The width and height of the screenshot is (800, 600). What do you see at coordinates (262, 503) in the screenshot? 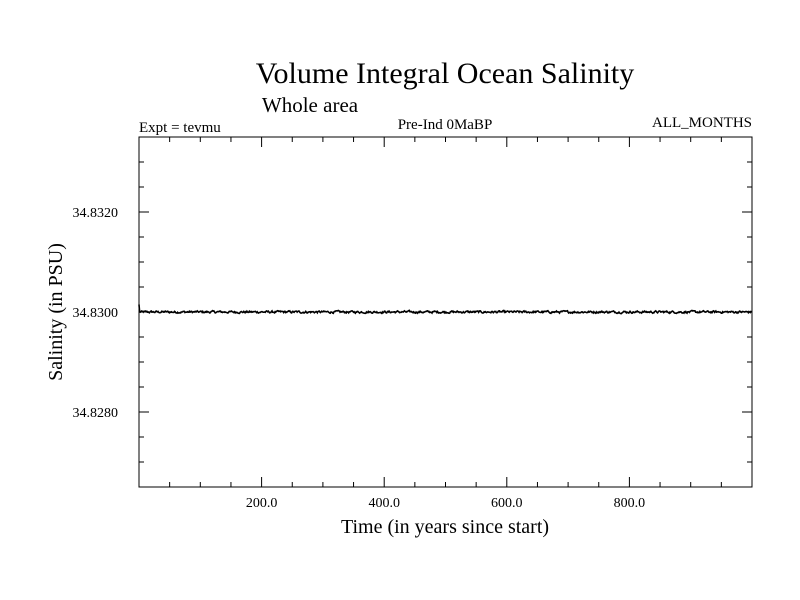
I see `x-tick-label: 200.0` at bounding box center [262, 503].